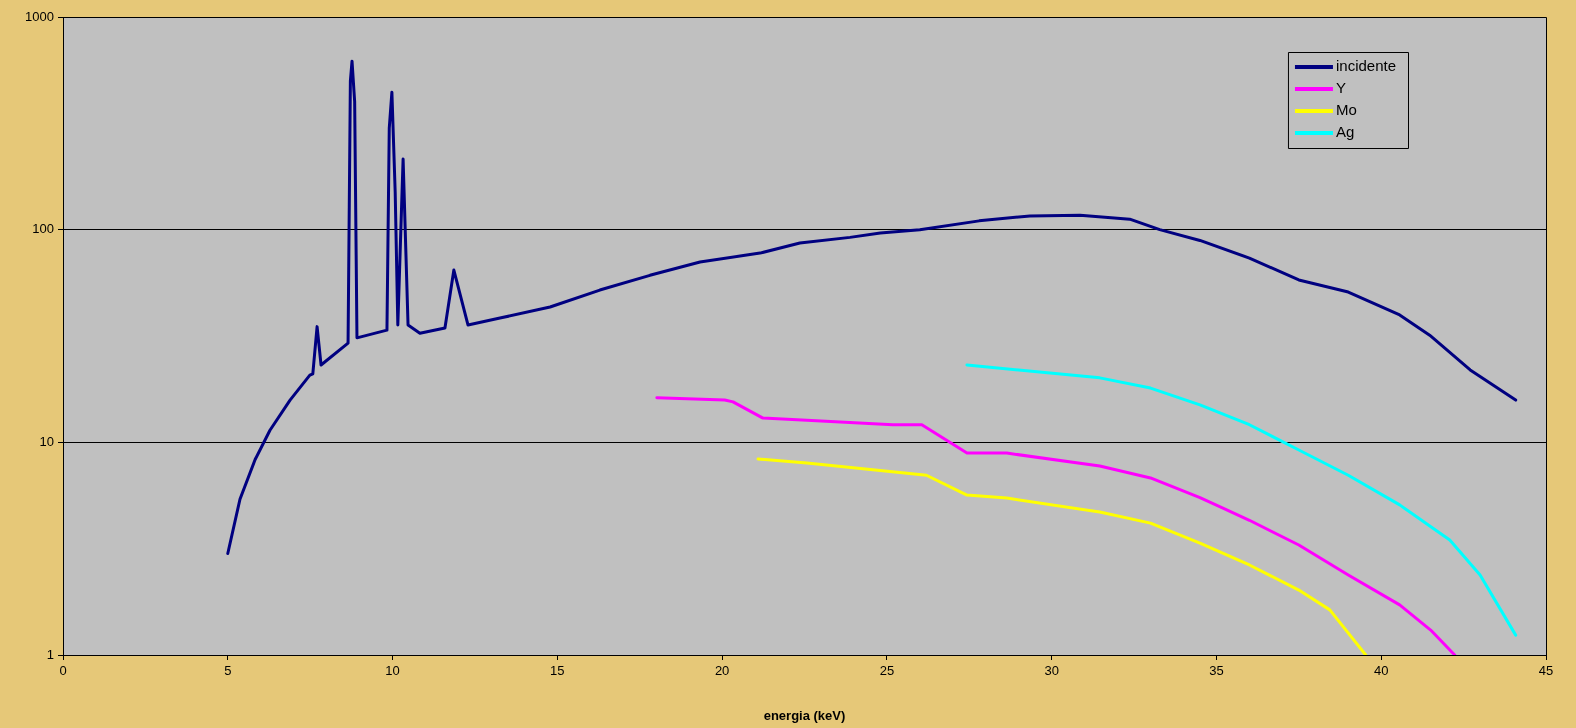 The image size is (1576, 728). What do you see at coordinates (46, 441) in the screenshot?
I see `y-tick-label: 10` at bounding box center [46, 441].